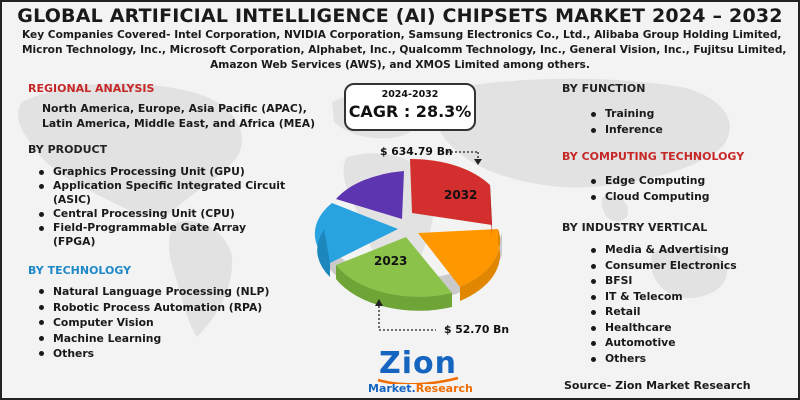 The width and height of the screenshot is (800, 400). I want to click on source-text: Source- Zion Market Research, so click(657, 385).